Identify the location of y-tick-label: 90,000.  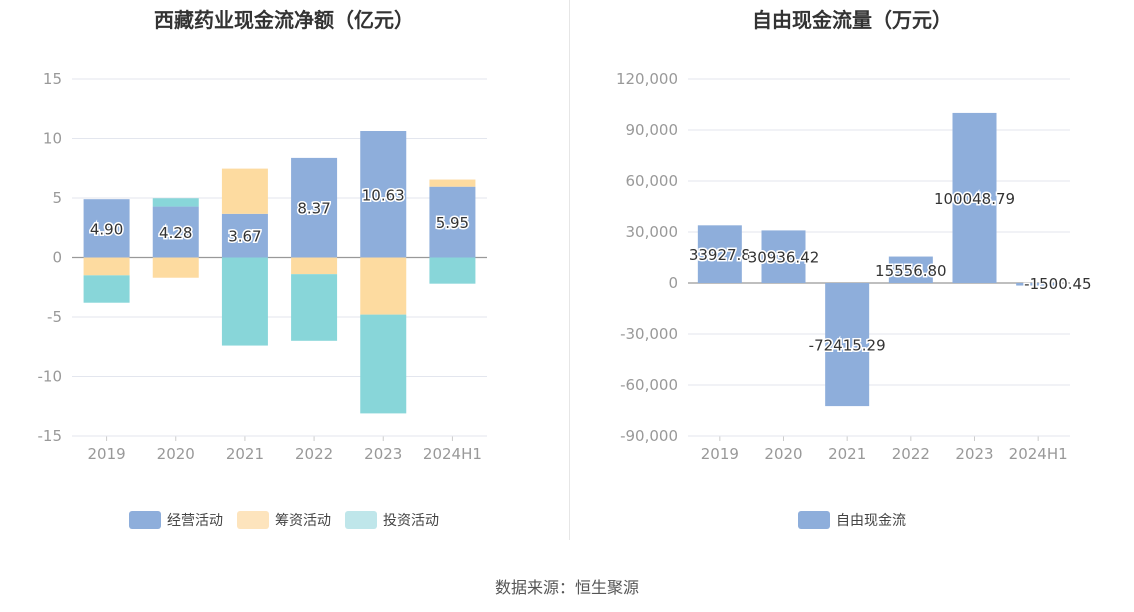
(652, 130).